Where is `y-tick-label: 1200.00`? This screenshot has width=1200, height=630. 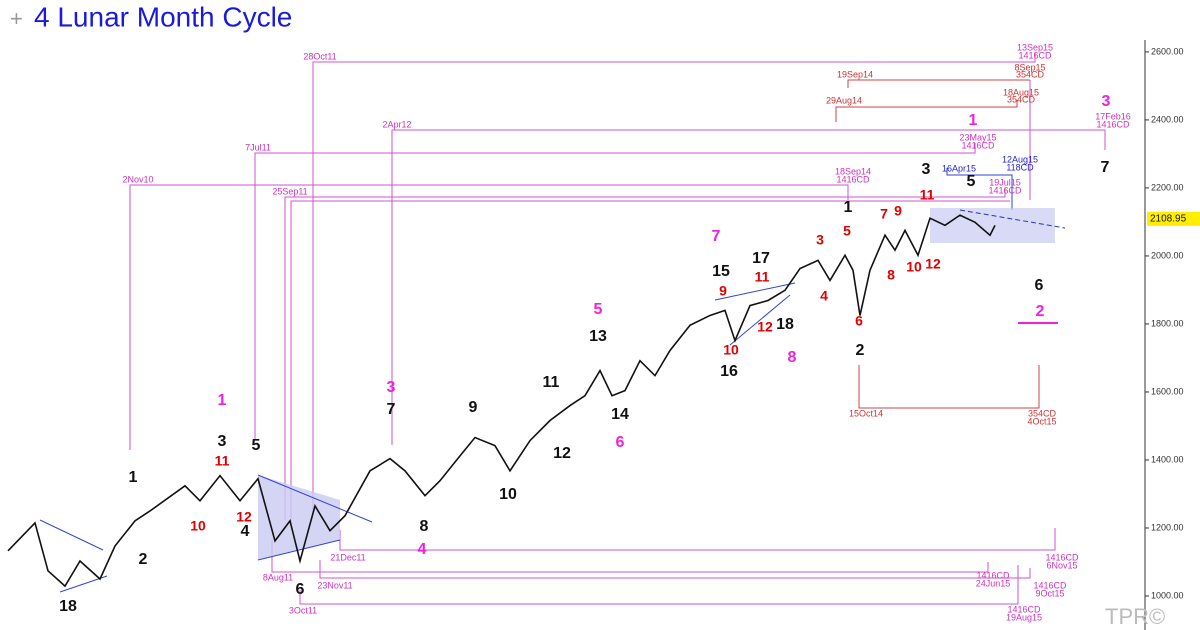 y-tick-label: 1200.00 is located at coordinates (1167, 527).